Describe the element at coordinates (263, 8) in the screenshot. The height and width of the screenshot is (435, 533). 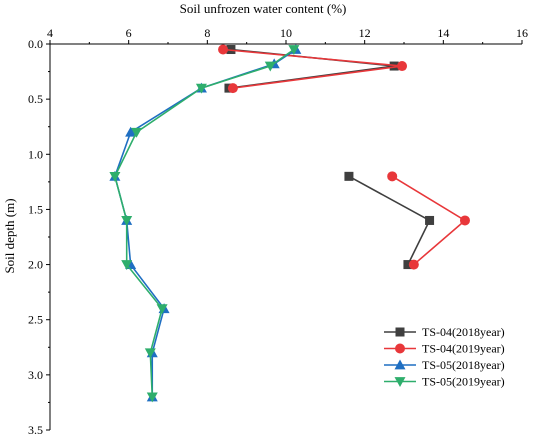
I see `x-axis-title: Soil unfrozen water content (%)` at that location.